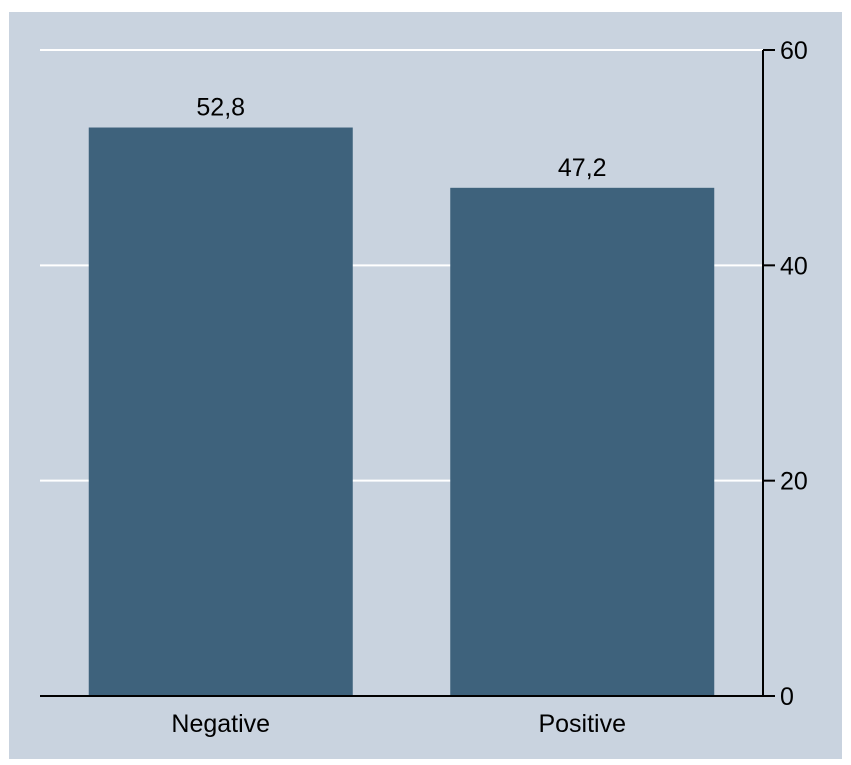 The width and height of the screenshot is (851, 765). Describe the element at coordinates (794, 266) in the screenshot. I see `y-tick-label-40: 40` at that location.